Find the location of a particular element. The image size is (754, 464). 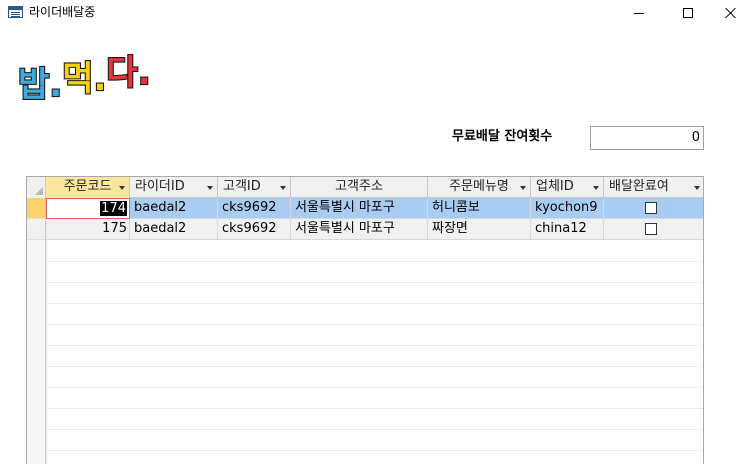

menu-cell: 짜장면 is located at coordinates (479, 229).